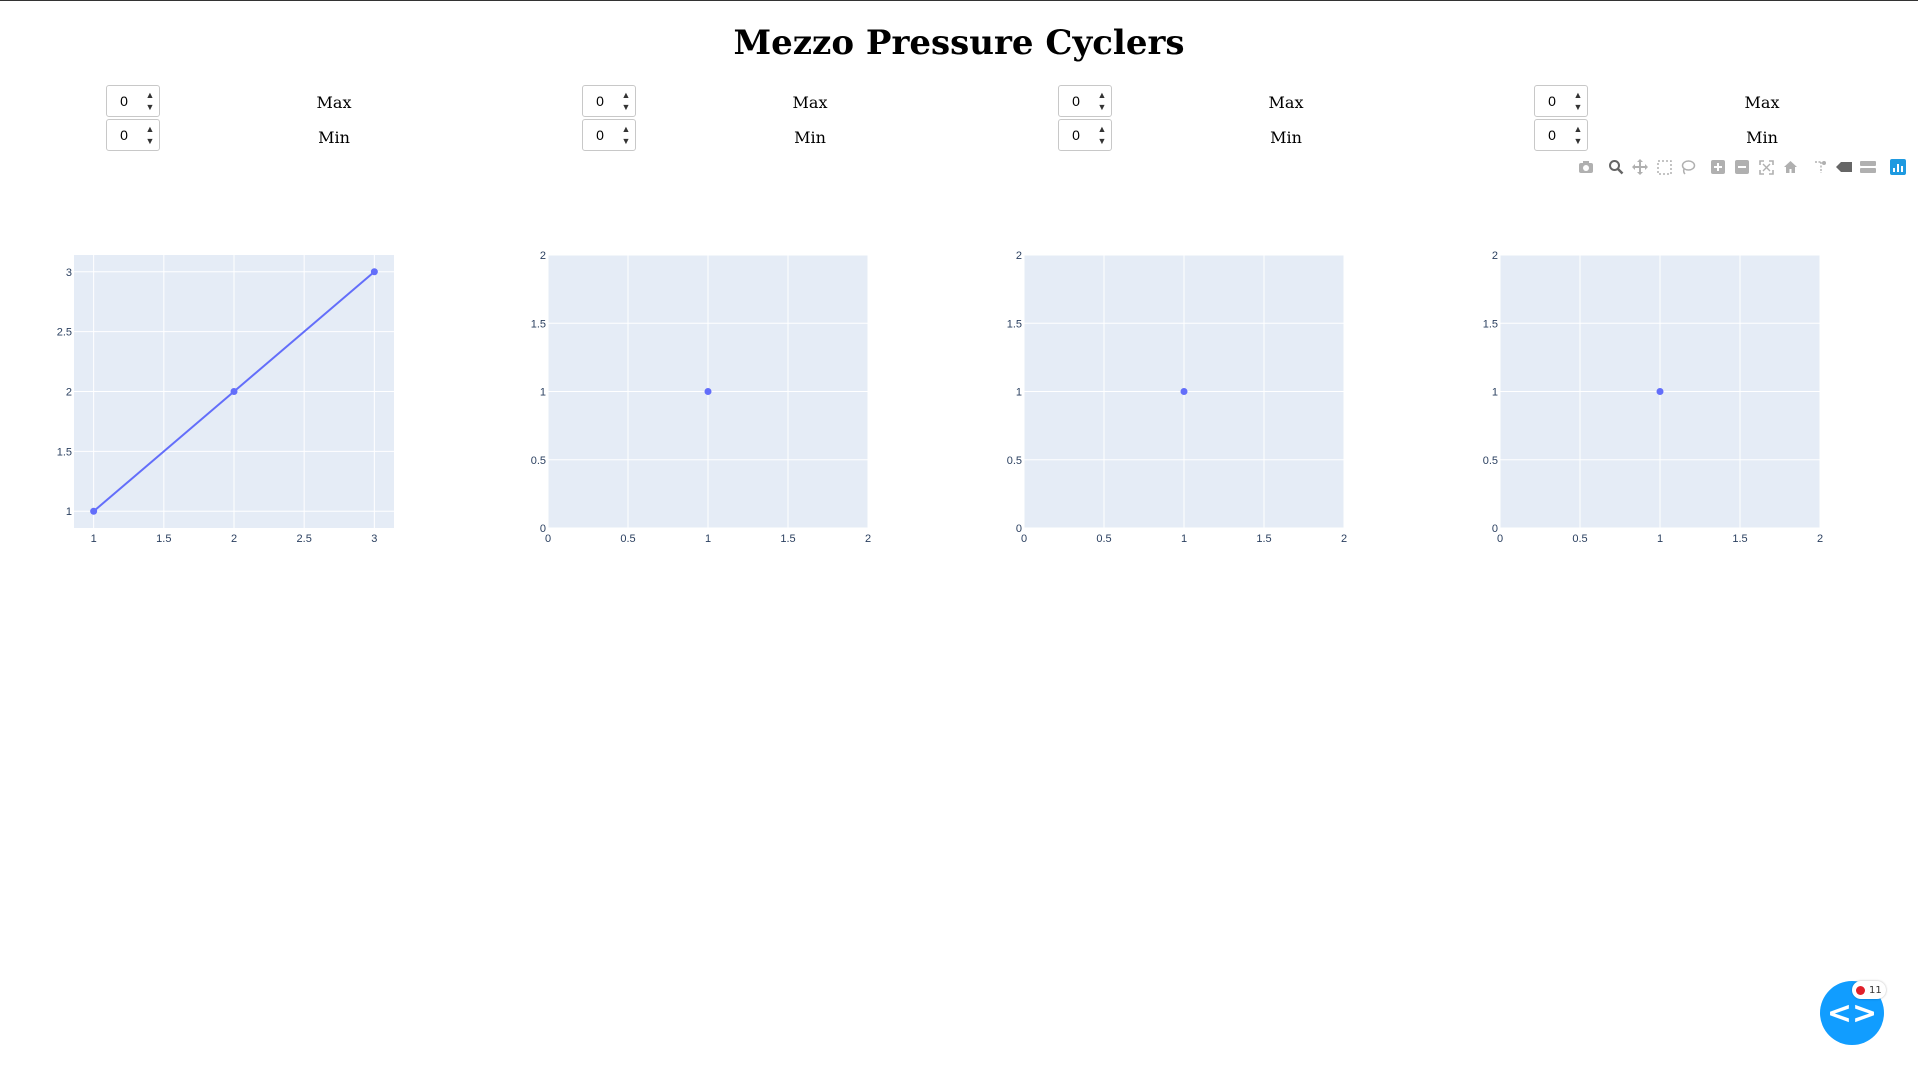 This screenshot has width=1918, height=1072. I want to click on max-input-2: 0 ▲ ▼, so click(609, 101).